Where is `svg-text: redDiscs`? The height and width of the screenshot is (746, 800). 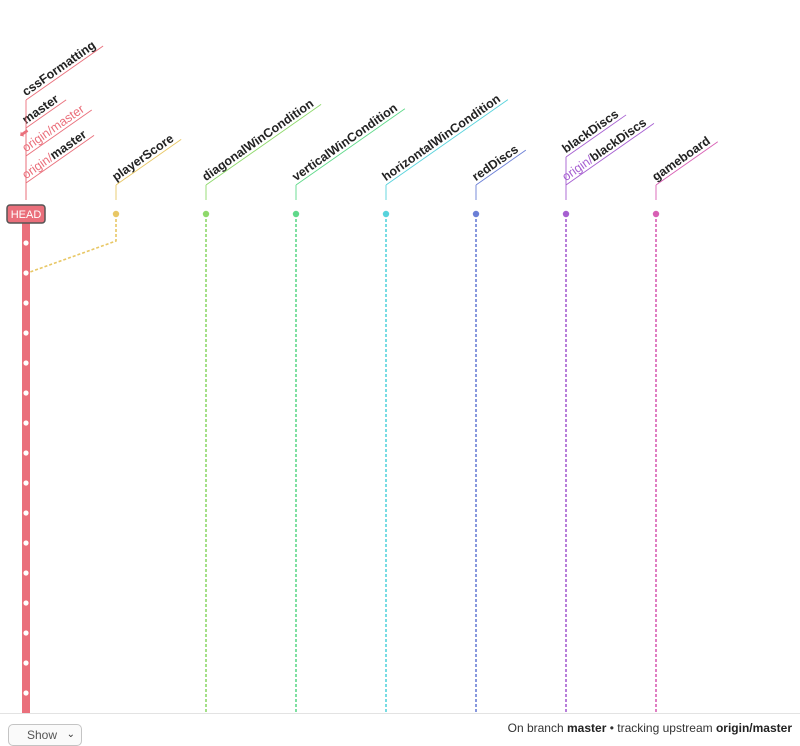 svg-text: redDiscs is located at coordinates (495, 163).